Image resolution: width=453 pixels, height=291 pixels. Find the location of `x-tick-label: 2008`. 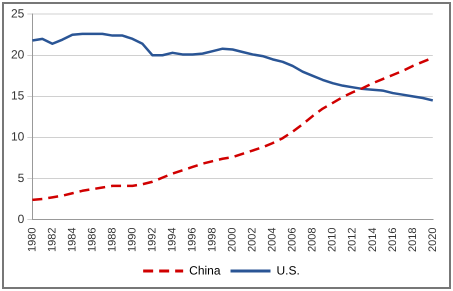

x-tick-label: 2008 is located at coordinates (312, 240).